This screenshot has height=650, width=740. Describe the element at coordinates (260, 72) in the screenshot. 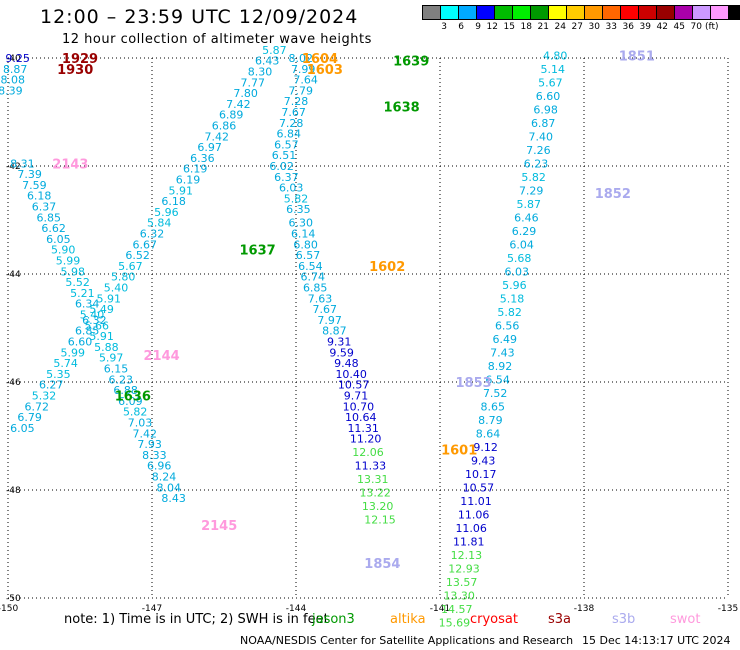

I see `swh-value-label: 8.30` at that location.